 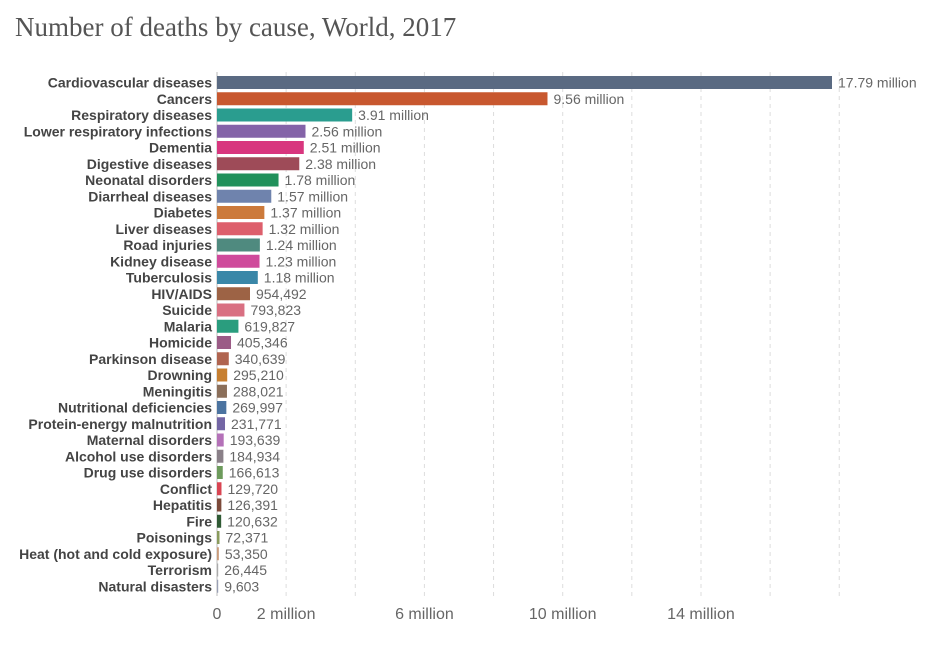 I want to click on category-label: Parkinson disease, so click(x=150, y=359).